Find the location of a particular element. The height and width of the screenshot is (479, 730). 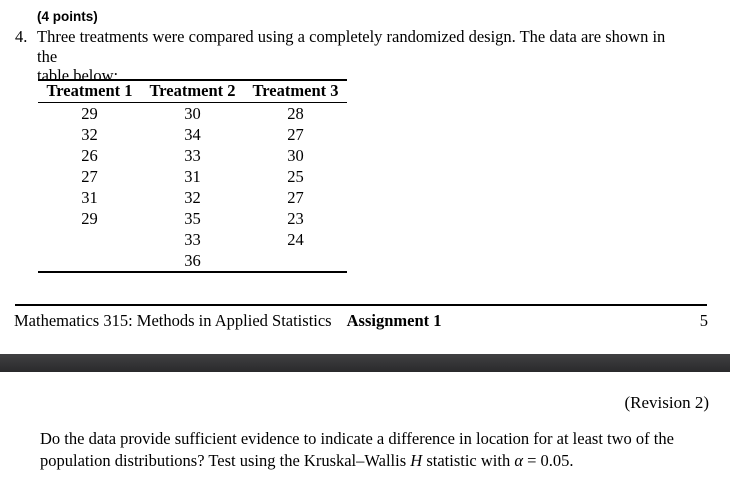

table-row: 32 34 27 is located at coordinates (192, 134).